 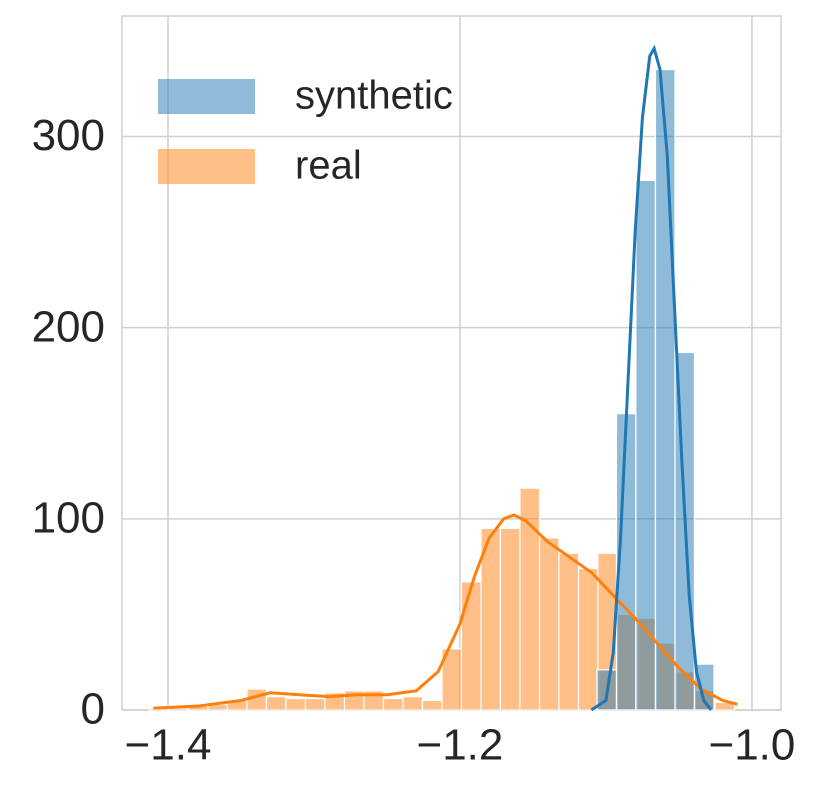 What do you see at coordinates (328, 166) in the screenshot?
I see `legend-label: real` at bounding box center [328, 166].